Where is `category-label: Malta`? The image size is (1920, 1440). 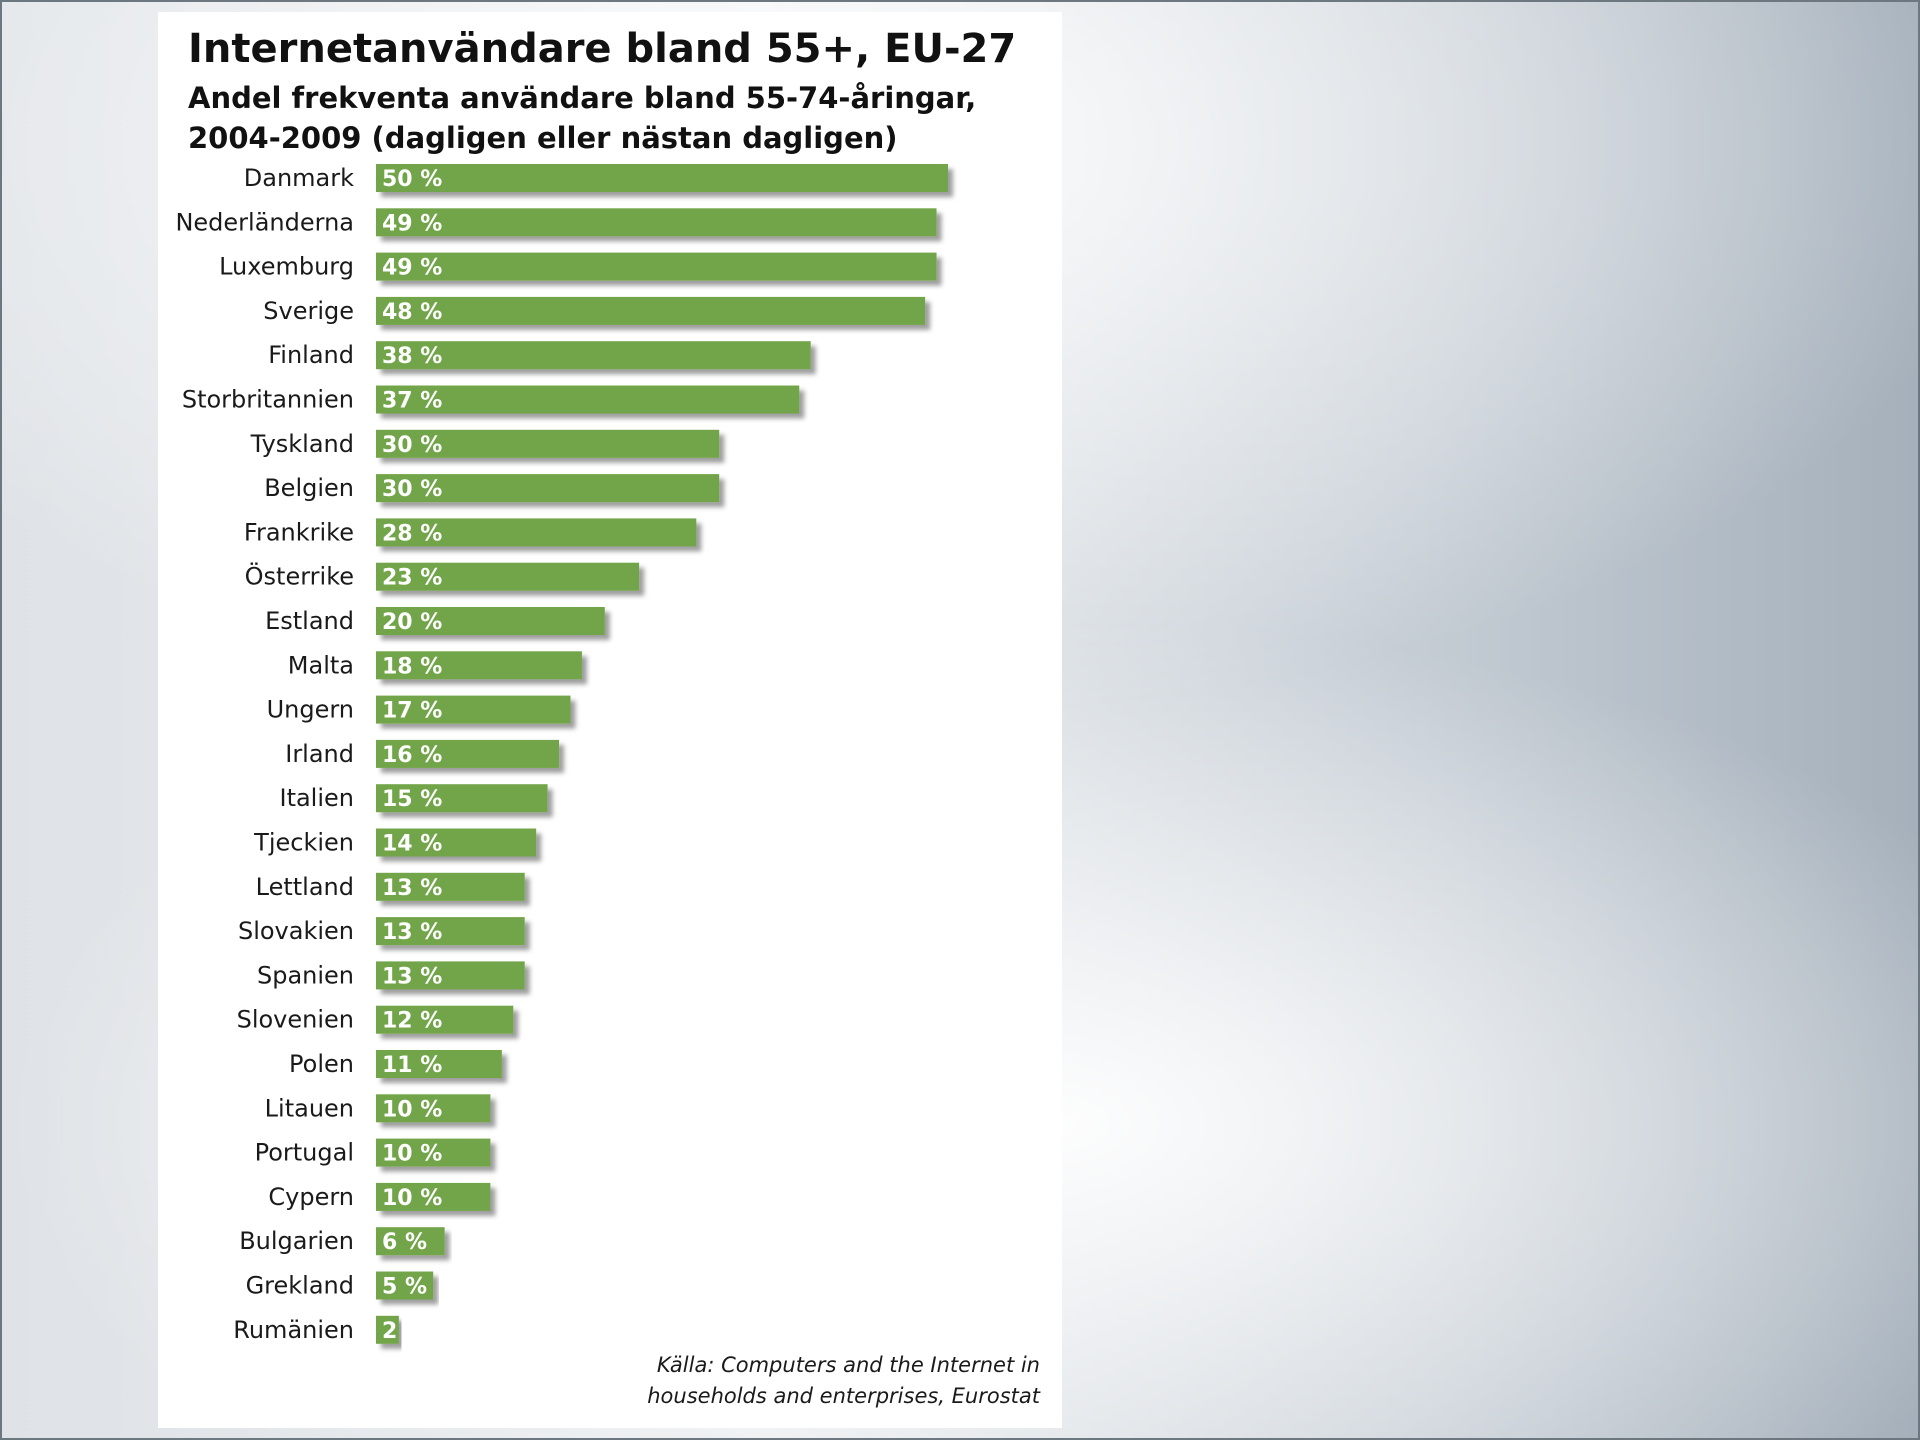 category-label: Malta is located at coordinates (321, 665).